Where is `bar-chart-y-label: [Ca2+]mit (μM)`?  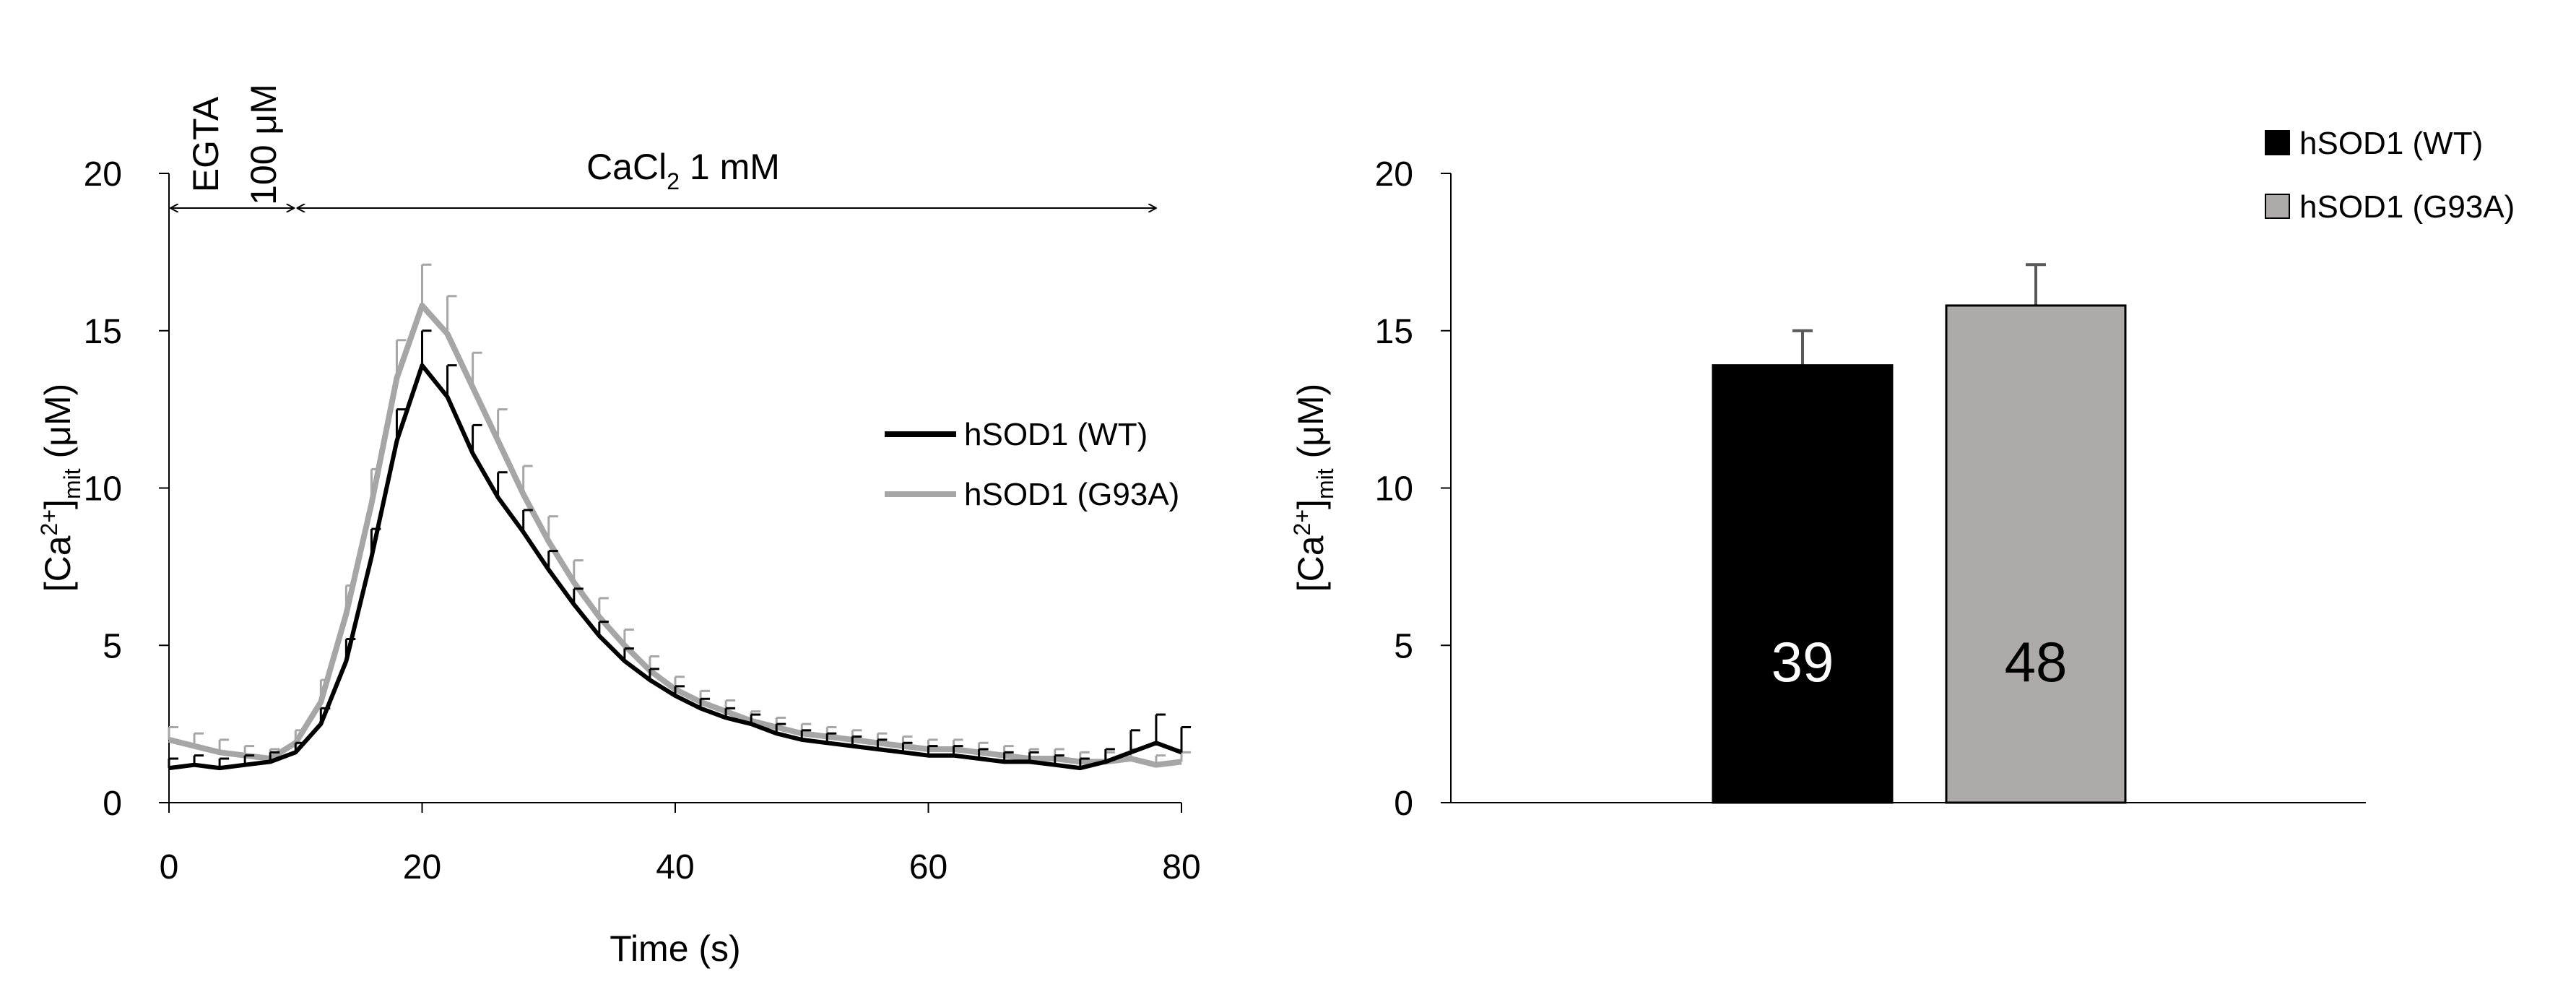 bar-chart-y-label: [Ca2+]mit (μM) is located at coordinates (1313, 488).